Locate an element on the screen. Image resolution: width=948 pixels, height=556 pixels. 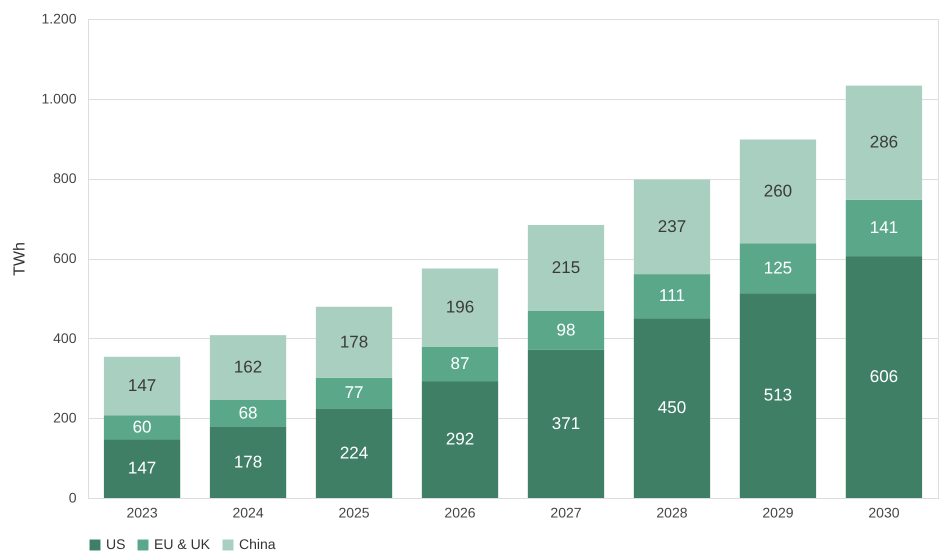
y-tick-label: 200 is located at coordinates (65, 418).